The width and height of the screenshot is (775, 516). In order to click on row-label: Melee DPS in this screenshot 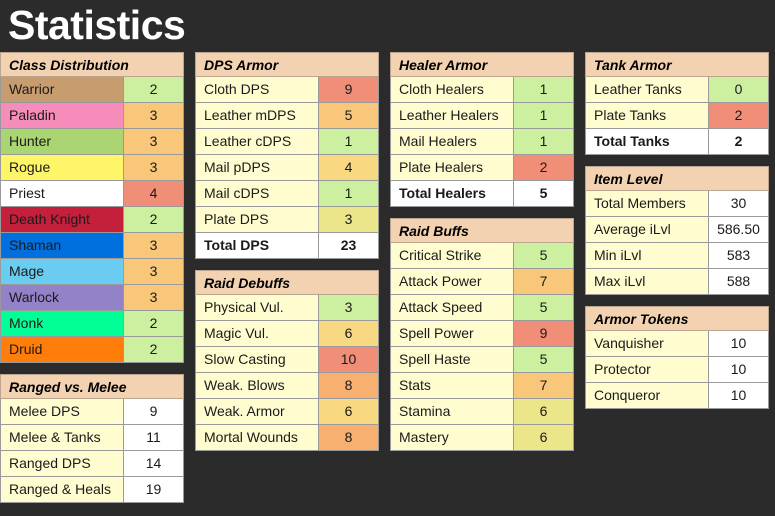, I will do `click(62, 412)`.